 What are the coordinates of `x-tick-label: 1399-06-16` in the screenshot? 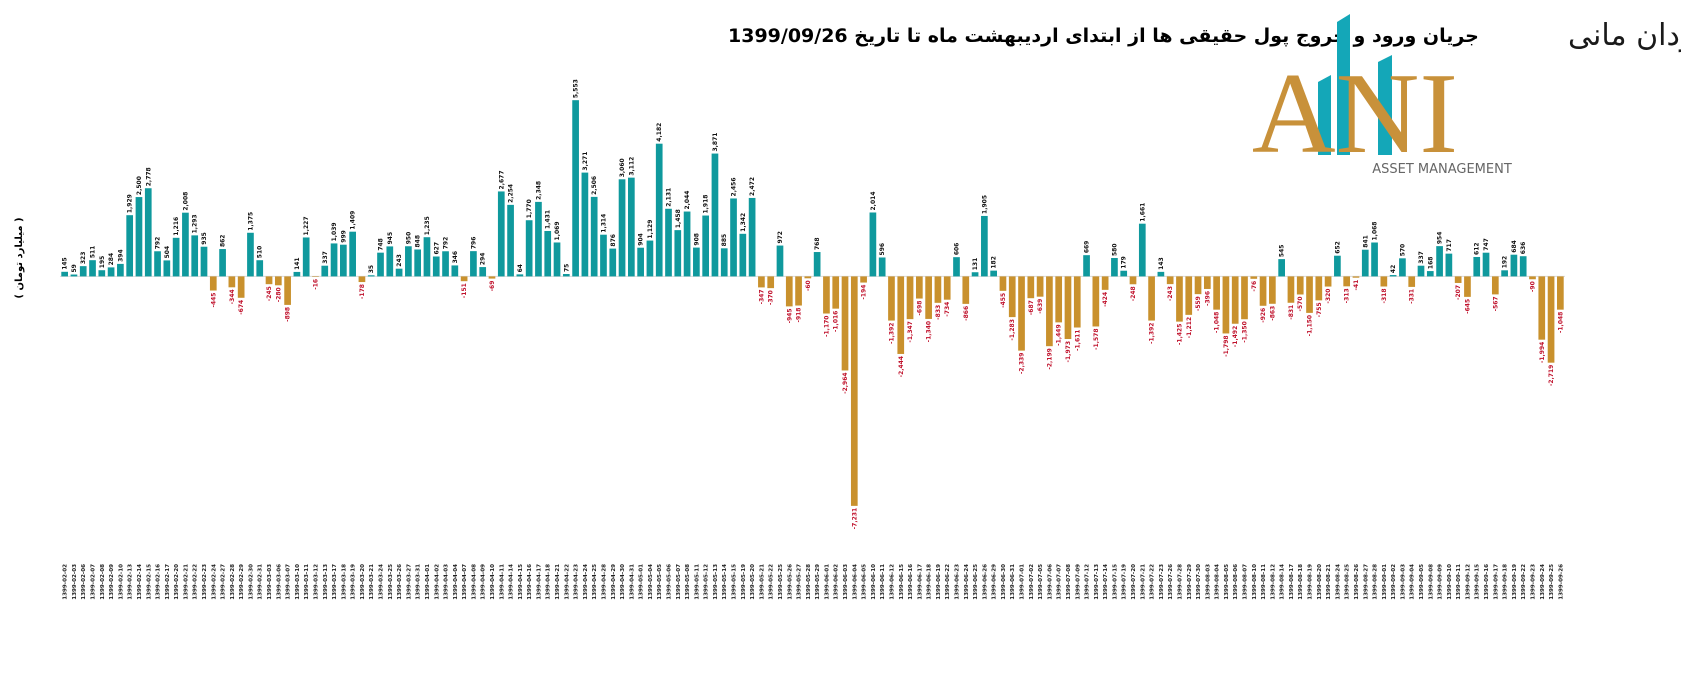 It's located at (911, 582).